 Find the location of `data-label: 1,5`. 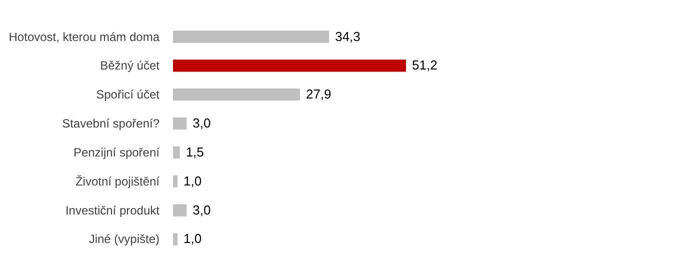

data-label: 1,5 is located at coordinates (195, 152).